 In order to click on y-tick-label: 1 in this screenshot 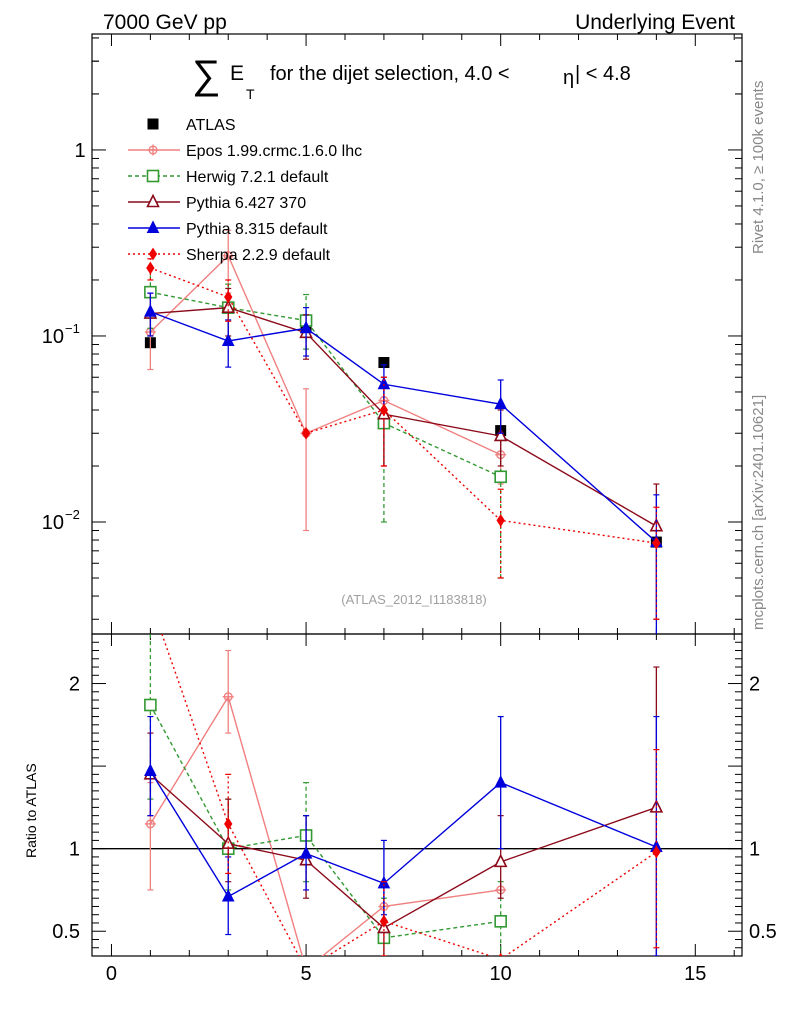, I will do `click(79, 151)`.